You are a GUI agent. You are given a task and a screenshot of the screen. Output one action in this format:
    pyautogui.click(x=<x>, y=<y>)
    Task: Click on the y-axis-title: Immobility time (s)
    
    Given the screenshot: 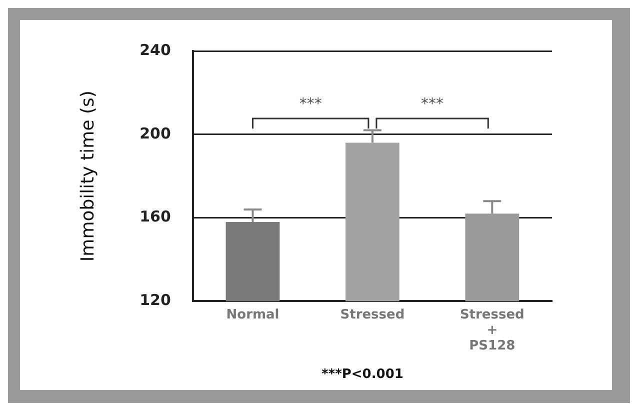 What is the action you would take?
    pyautogui.click(x=87, y=176)
    